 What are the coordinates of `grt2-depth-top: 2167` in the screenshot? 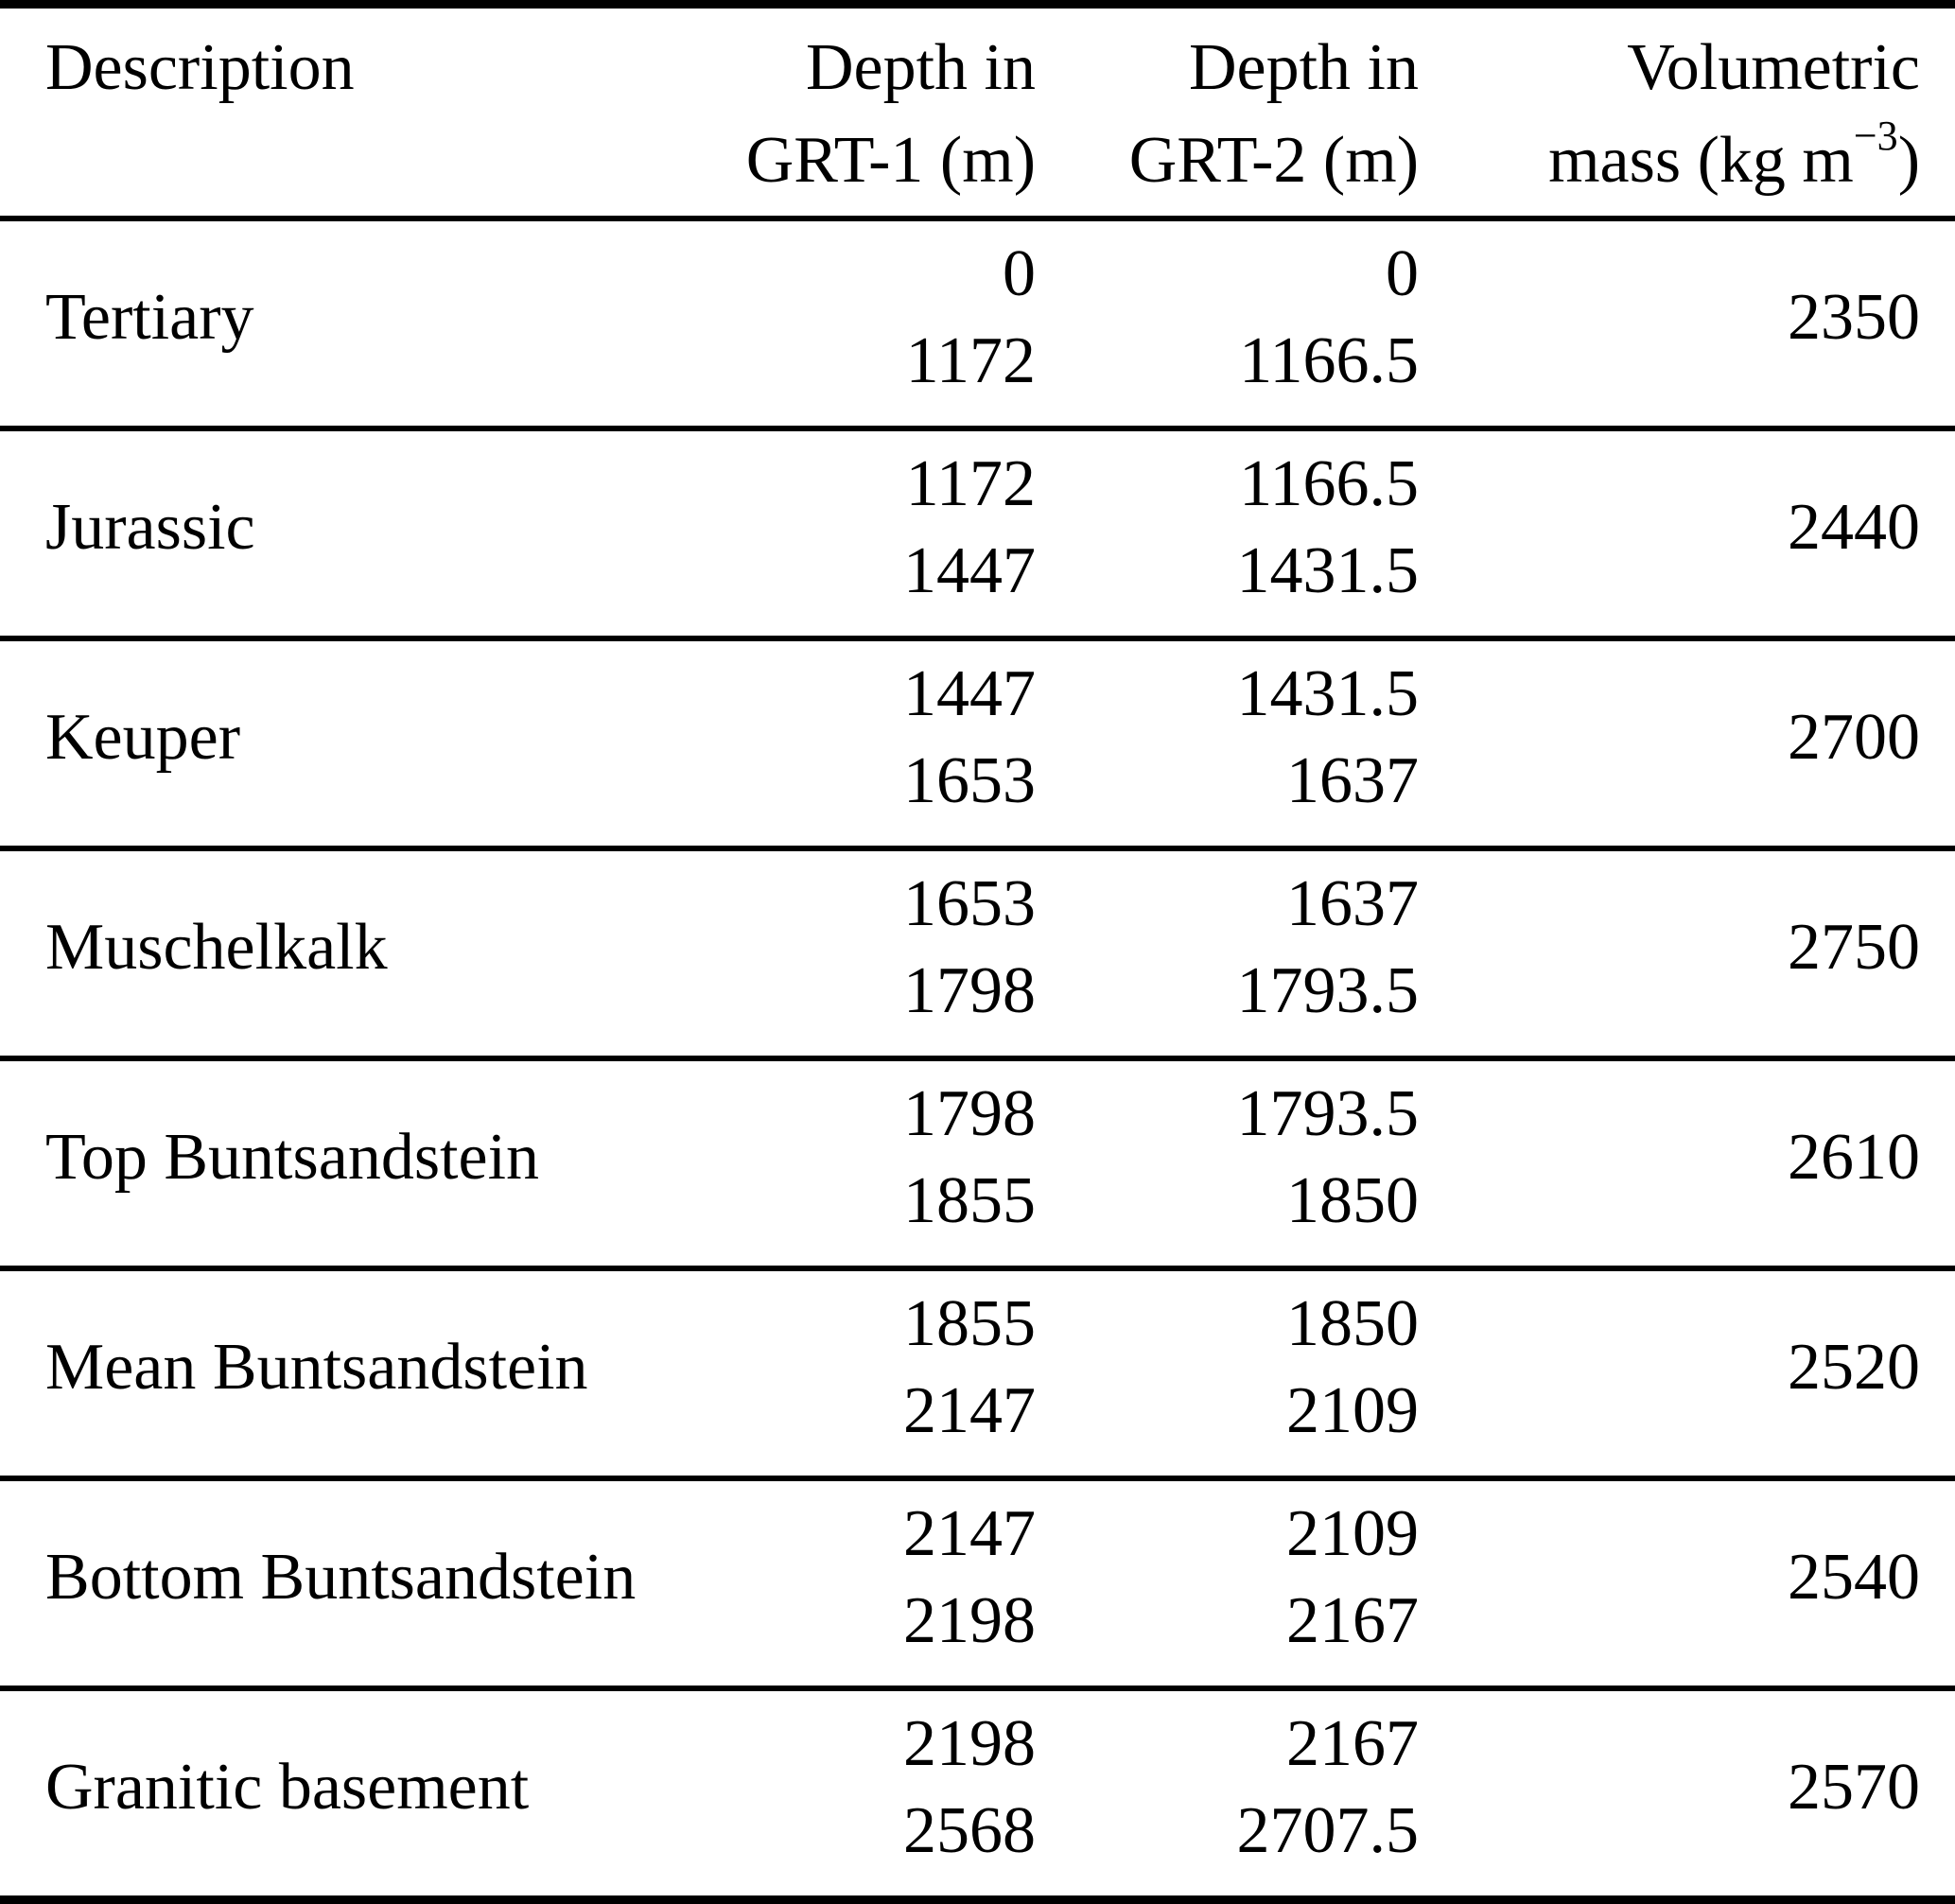 It's located at (1352, 1744).